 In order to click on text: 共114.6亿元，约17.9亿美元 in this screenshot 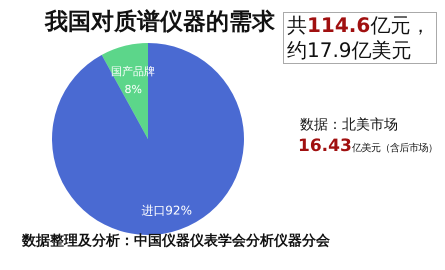, I will do `click(360, 38)`.